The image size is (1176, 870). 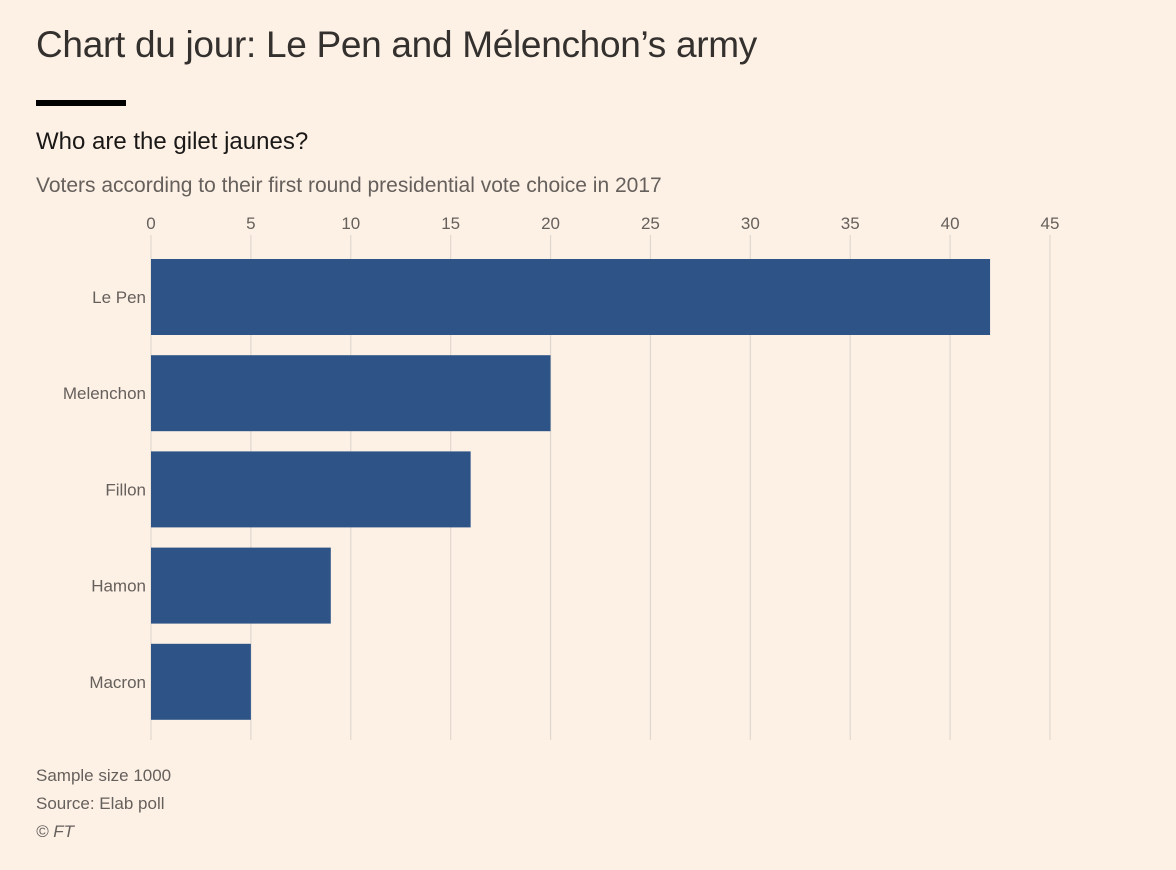 What do you see at coordinates (750, 223) in the screenshot?
I see `x-tick-label: 30` at bounding box center [750, 223].